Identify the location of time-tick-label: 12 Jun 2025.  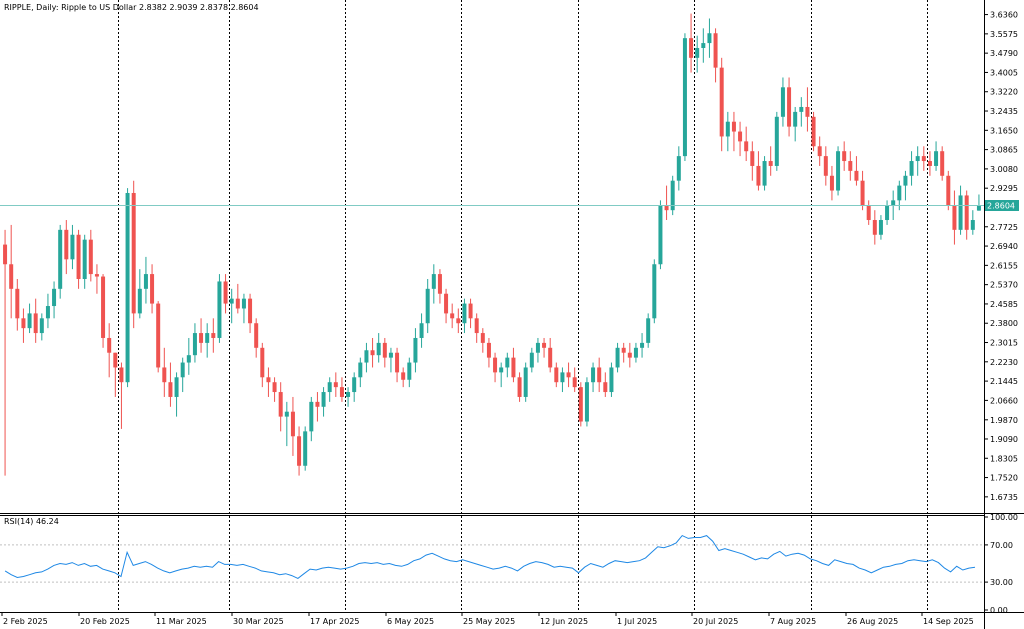
(564, 621).